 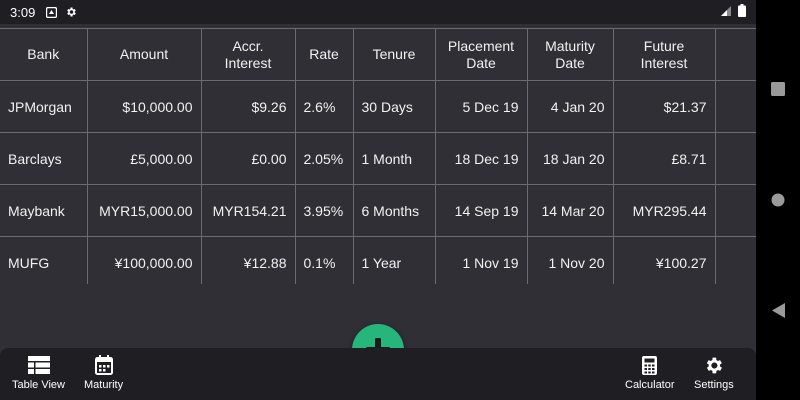 What do you see at coordinates (23, 12) in the screenshot?
I see `status-time: 3:09` at bounding box center [23, 12].